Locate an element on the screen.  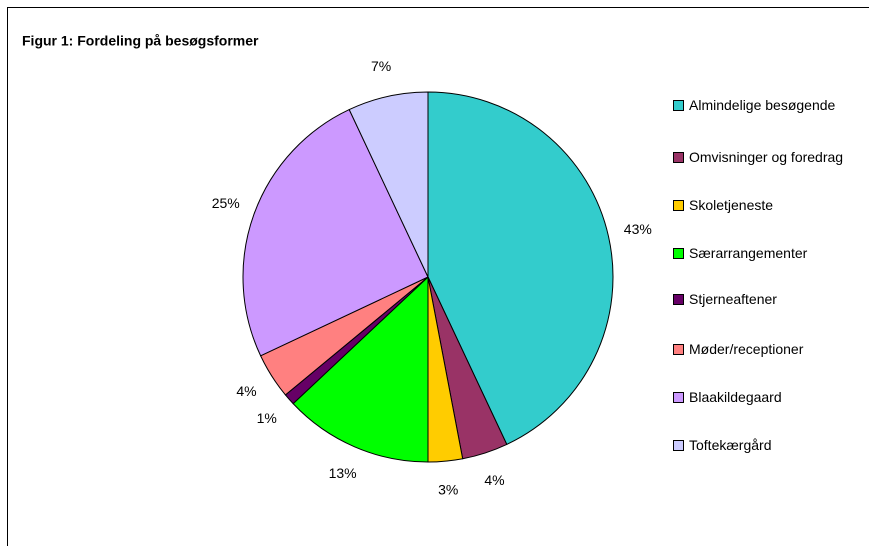
data-label: 7% is located at coordinates (381, 66).